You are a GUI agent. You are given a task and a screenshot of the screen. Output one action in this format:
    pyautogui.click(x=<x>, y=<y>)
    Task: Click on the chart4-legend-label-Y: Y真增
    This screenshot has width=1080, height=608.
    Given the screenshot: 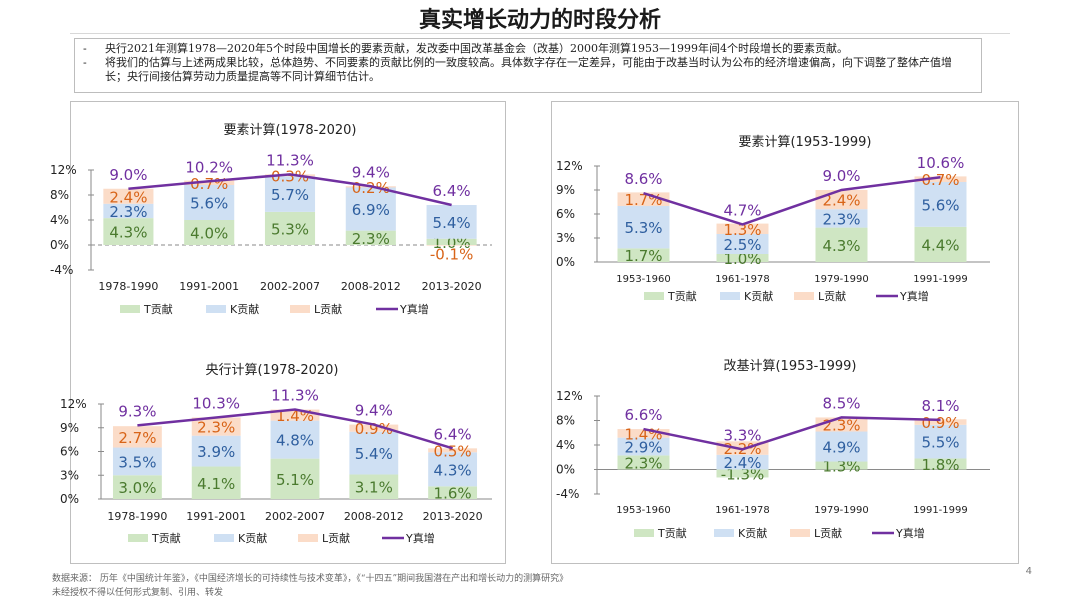 What is the action you would take?
    pyautogui.click(x=910, y=533)
    